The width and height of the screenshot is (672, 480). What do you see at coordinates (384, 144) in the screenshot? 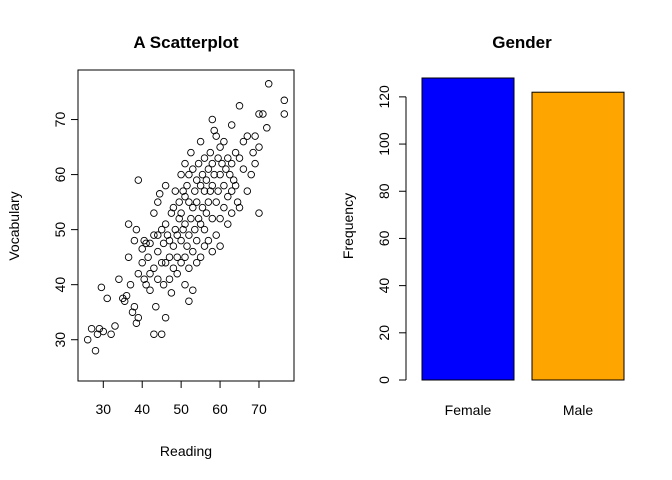
I see `bar-y-tick-label-5: 100` at bounding box center [384, 144].